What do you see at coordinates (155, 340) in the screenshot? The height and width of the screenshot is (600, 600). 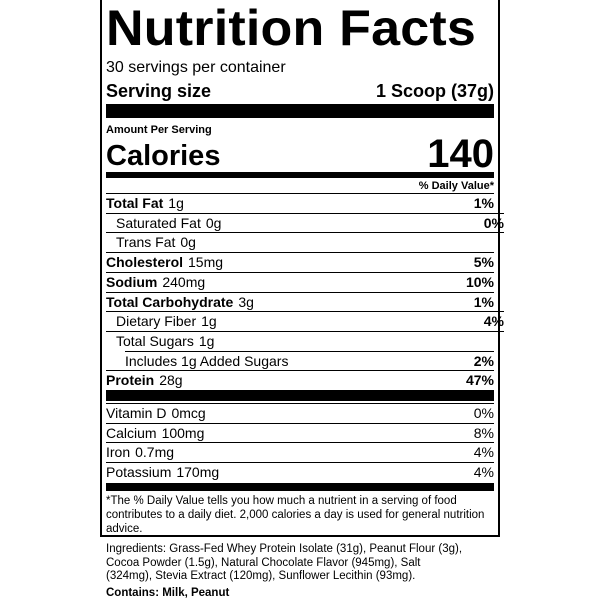 I see `nutrient-name: Total Sugars` at bounding box center [155, 340].